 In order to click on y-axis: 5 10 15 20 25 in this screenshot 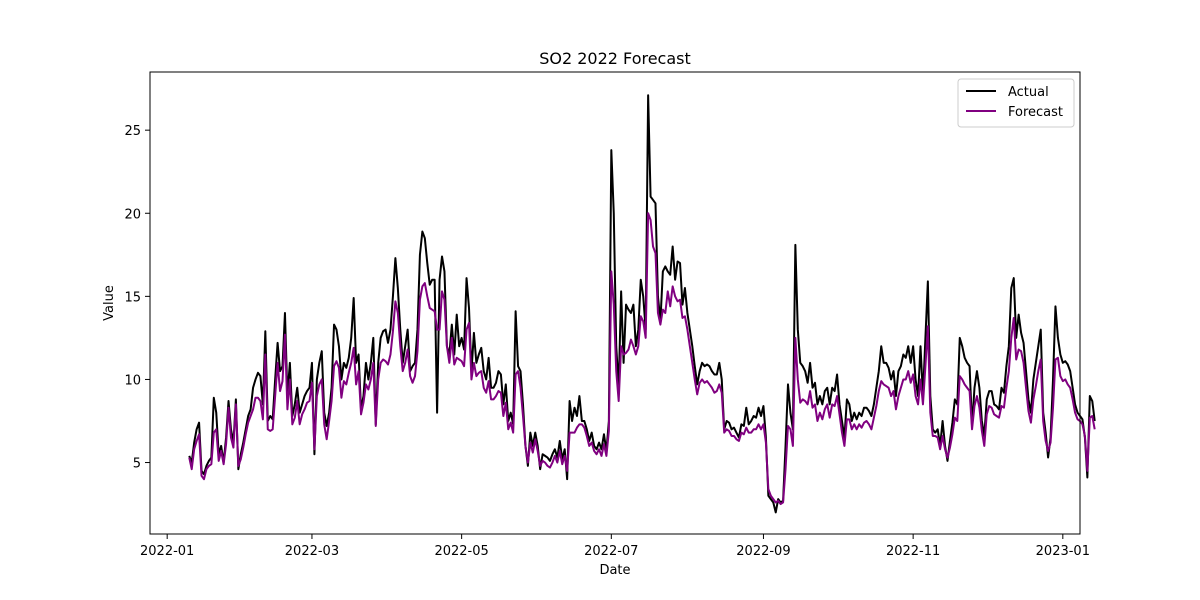, I will do `click(137, 298)`.